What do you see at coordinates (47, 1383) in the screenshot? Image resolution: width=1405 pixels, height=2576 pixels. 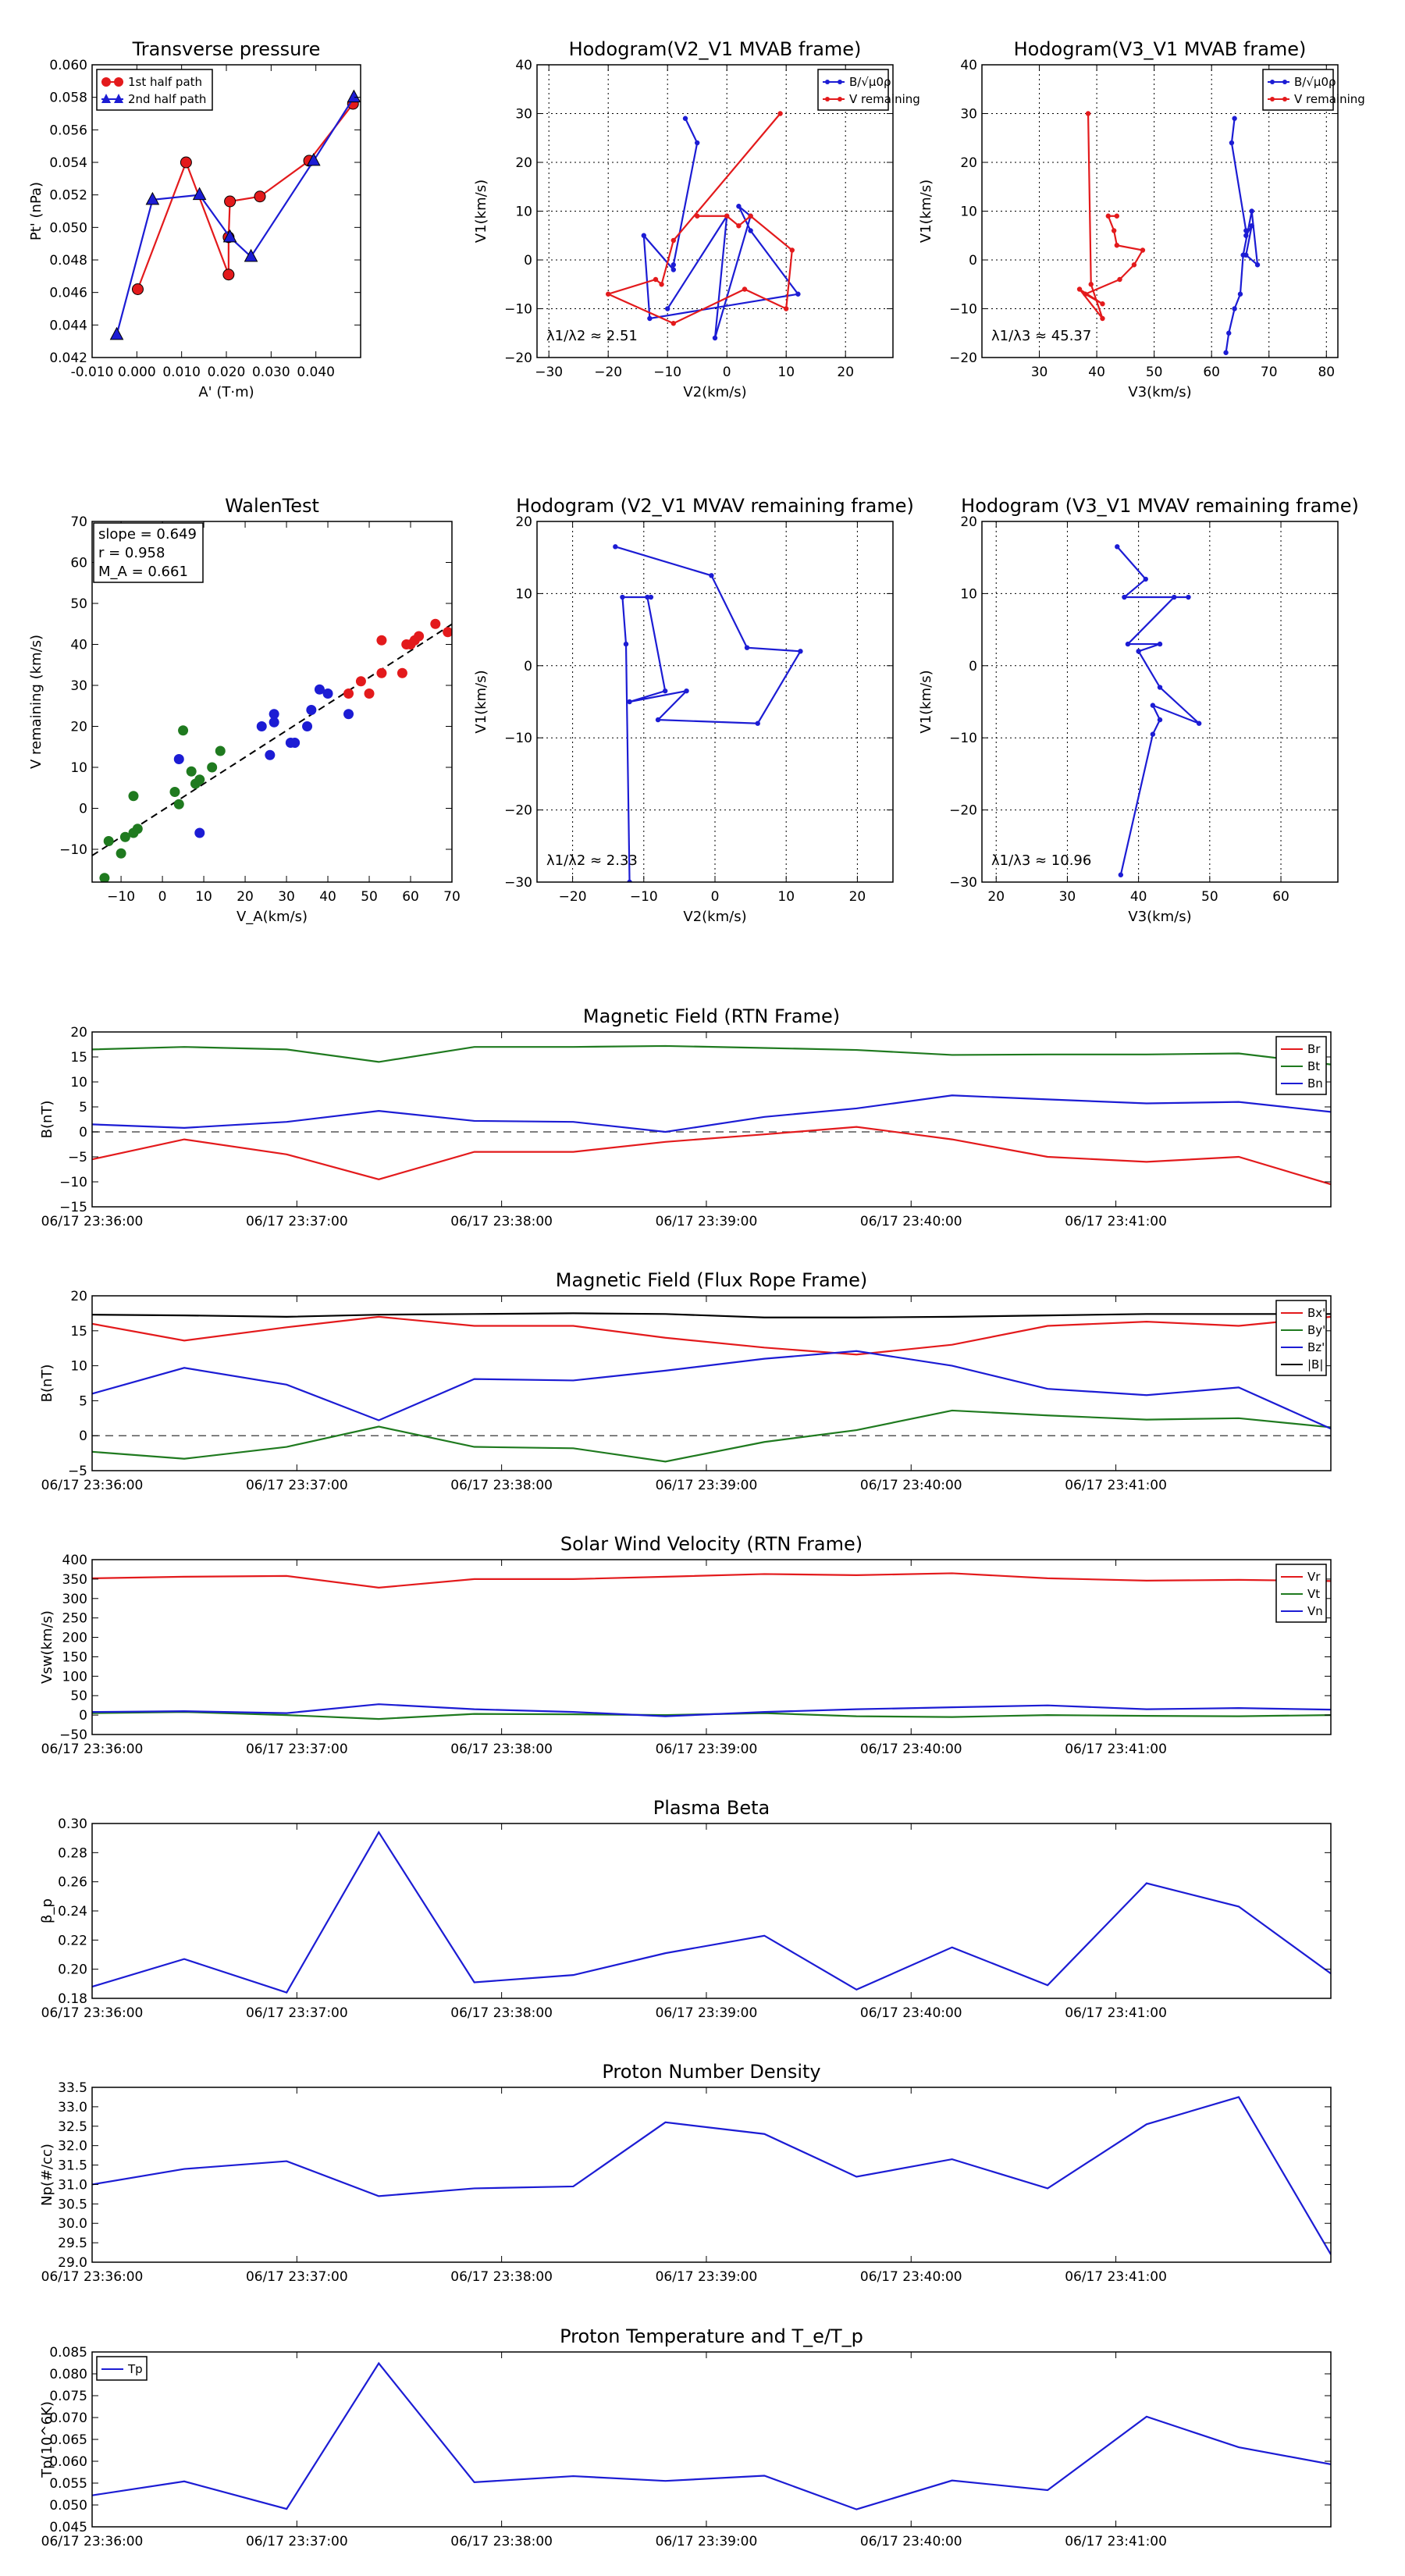 I see `y-axis-label: B(nT)` at bounding box center [47, 1383].